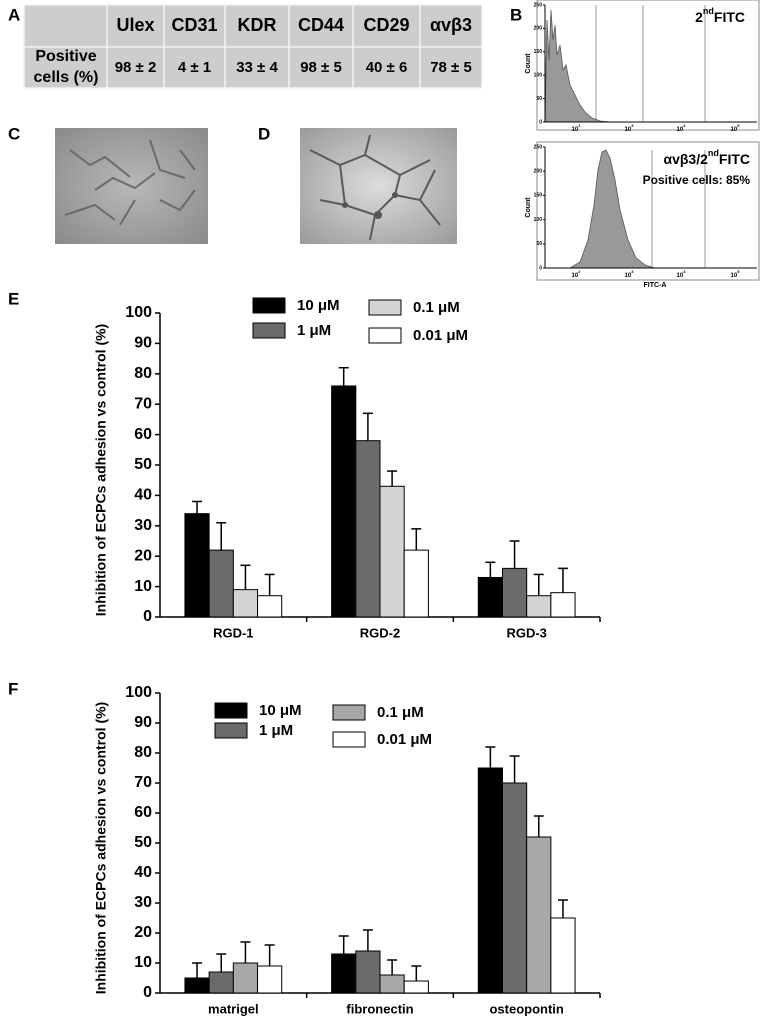 This screenshot has width=761, height=1020. I want to click on panel-label: D, so click(264, 133).